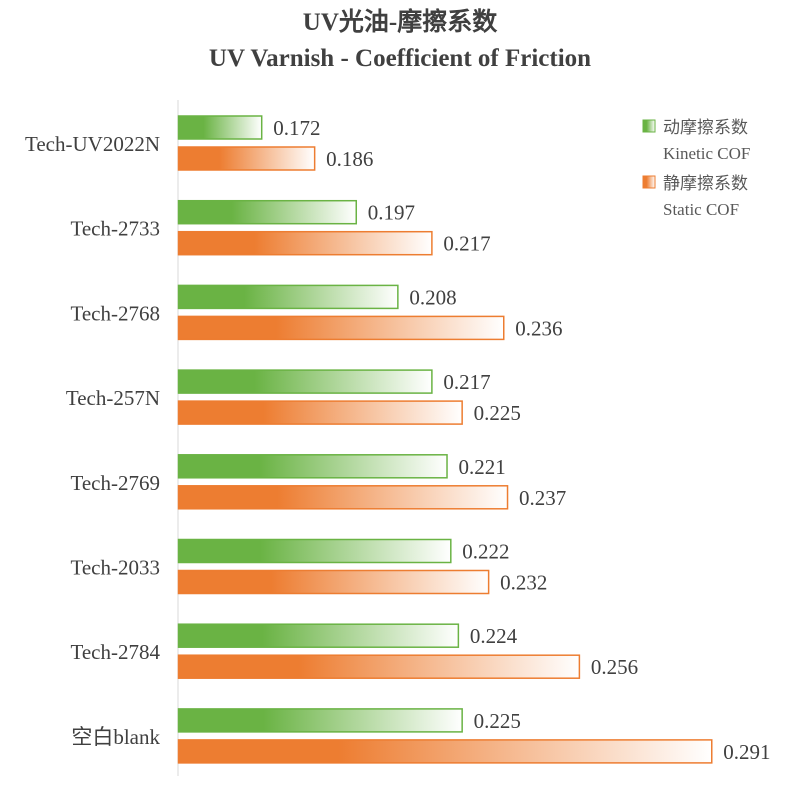  What do you see at coordinates (705, 127) in the screenshot?
I see `legend-label-kinetic: 动摩擦系数` at bounding box center [705, 127].